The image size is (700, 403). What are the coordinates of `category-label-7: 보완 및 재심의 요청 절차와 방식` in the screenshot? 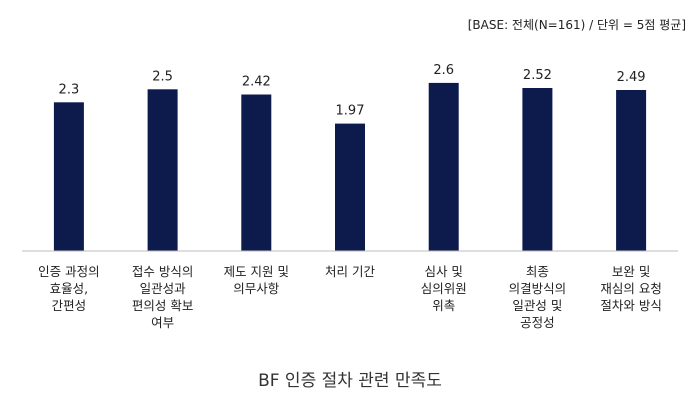 It's located at (630, 288).